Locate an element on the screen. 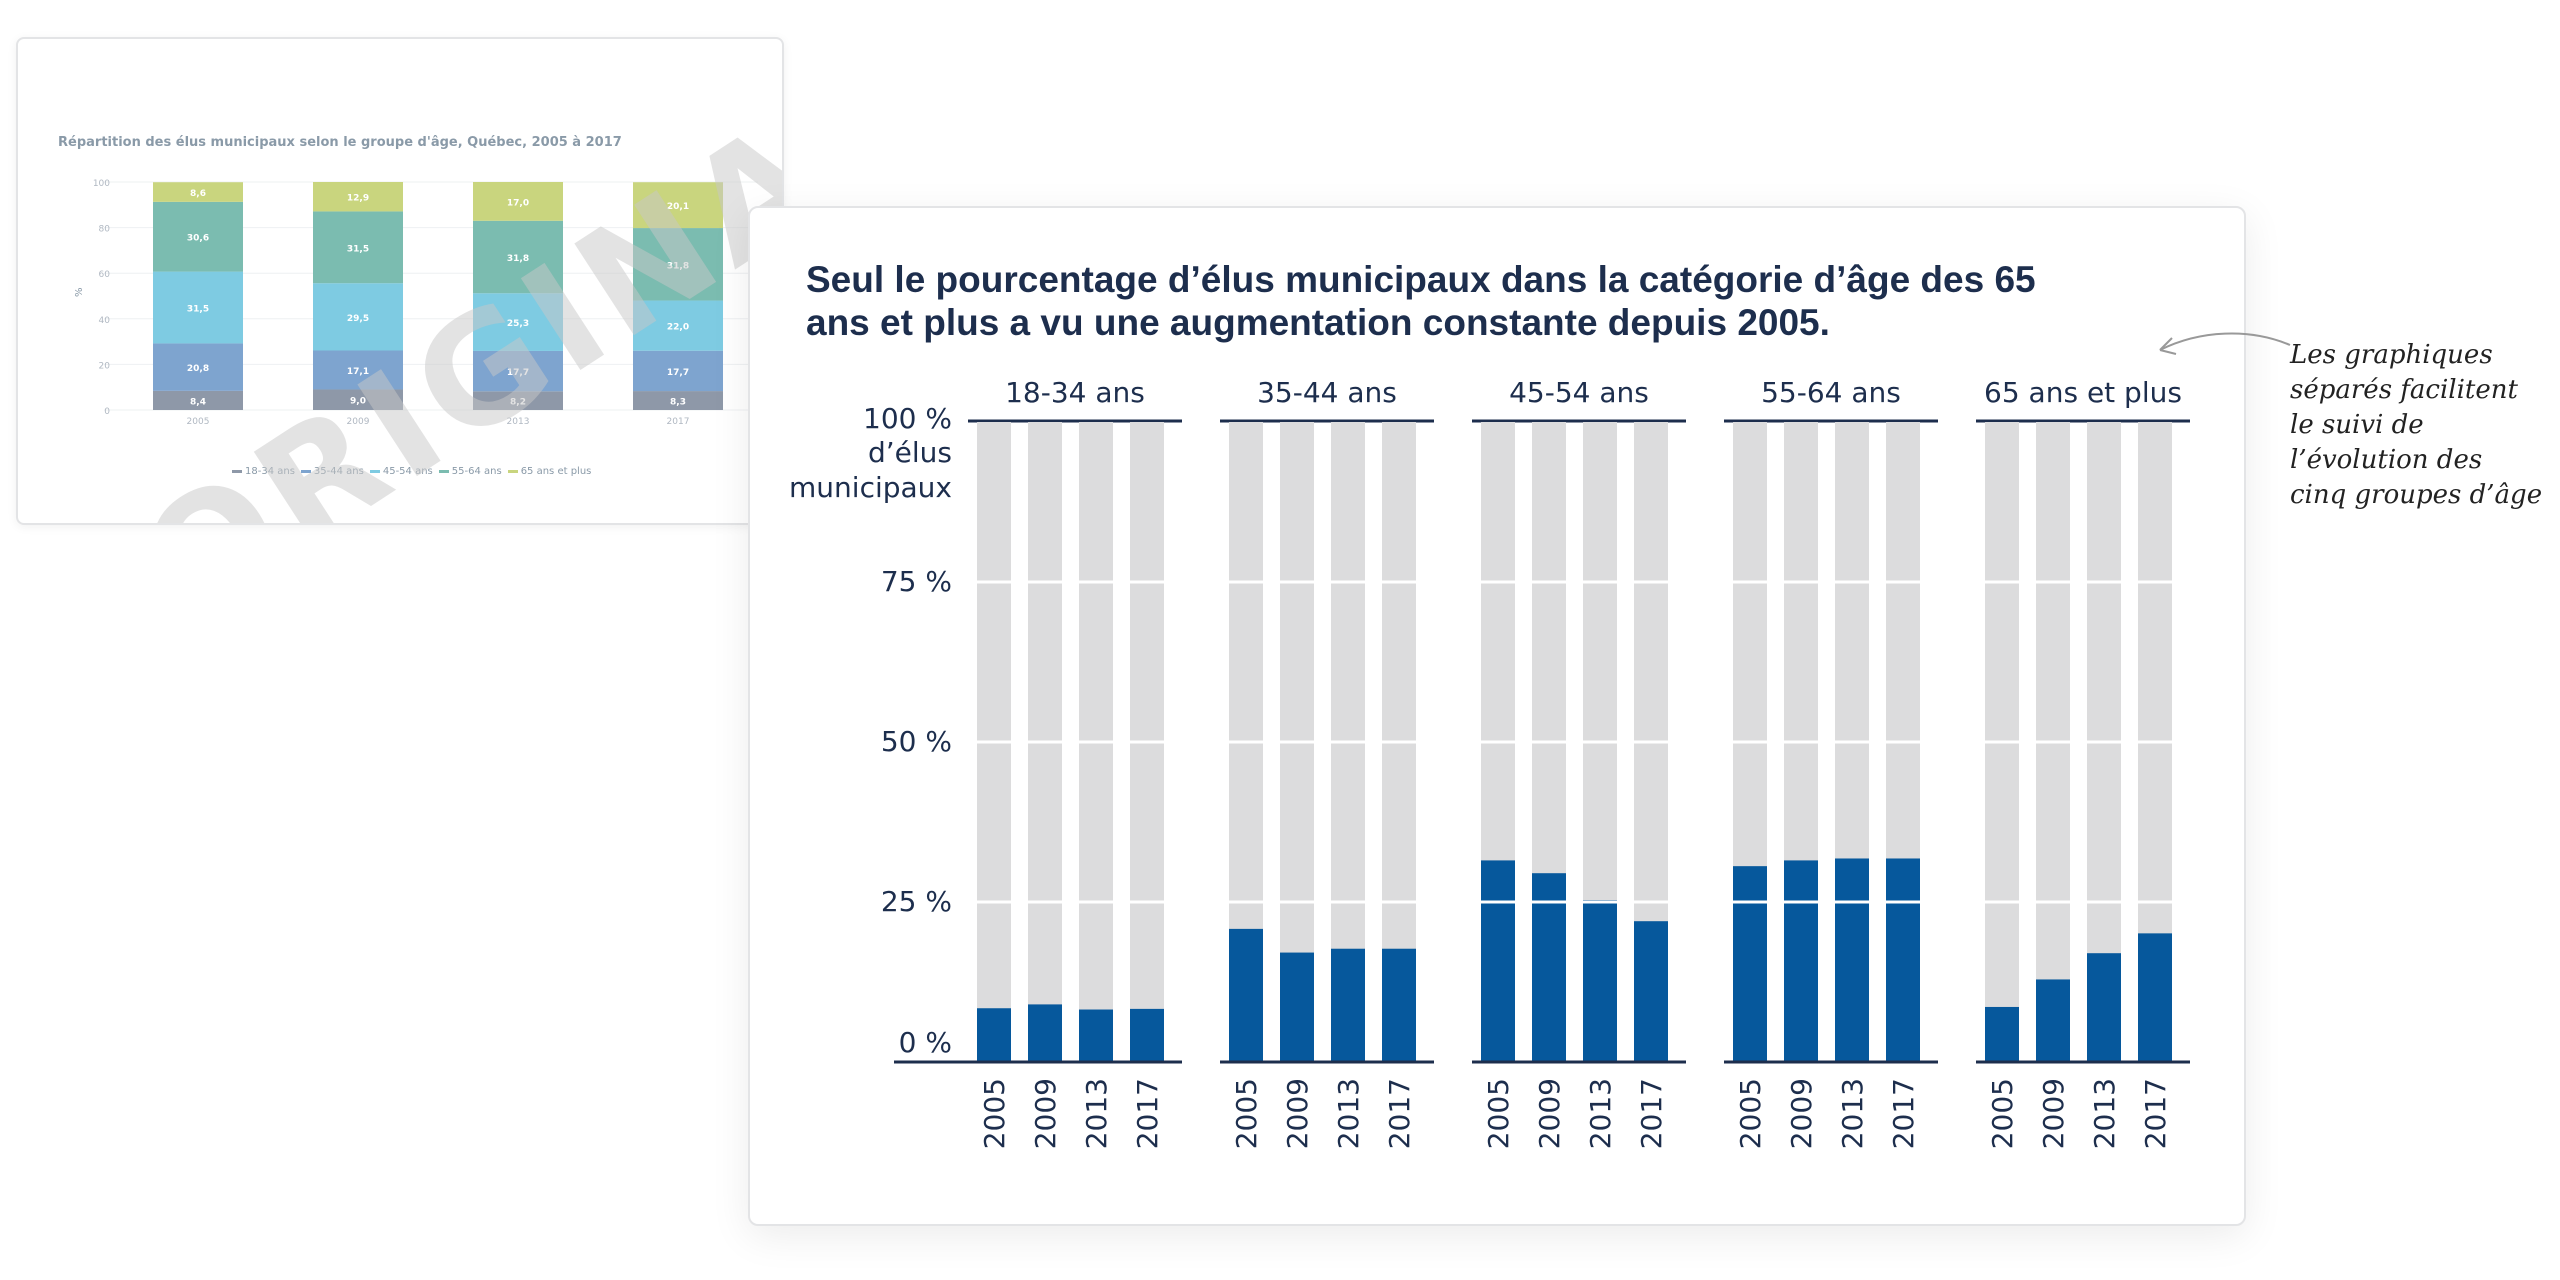 This screenshot has height=1280, width=2560. original-y-label: % is located at coordinates (79, 292).